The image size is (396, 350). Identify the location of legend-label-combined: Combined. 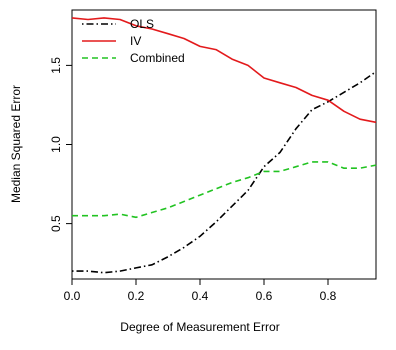
(157, 58).